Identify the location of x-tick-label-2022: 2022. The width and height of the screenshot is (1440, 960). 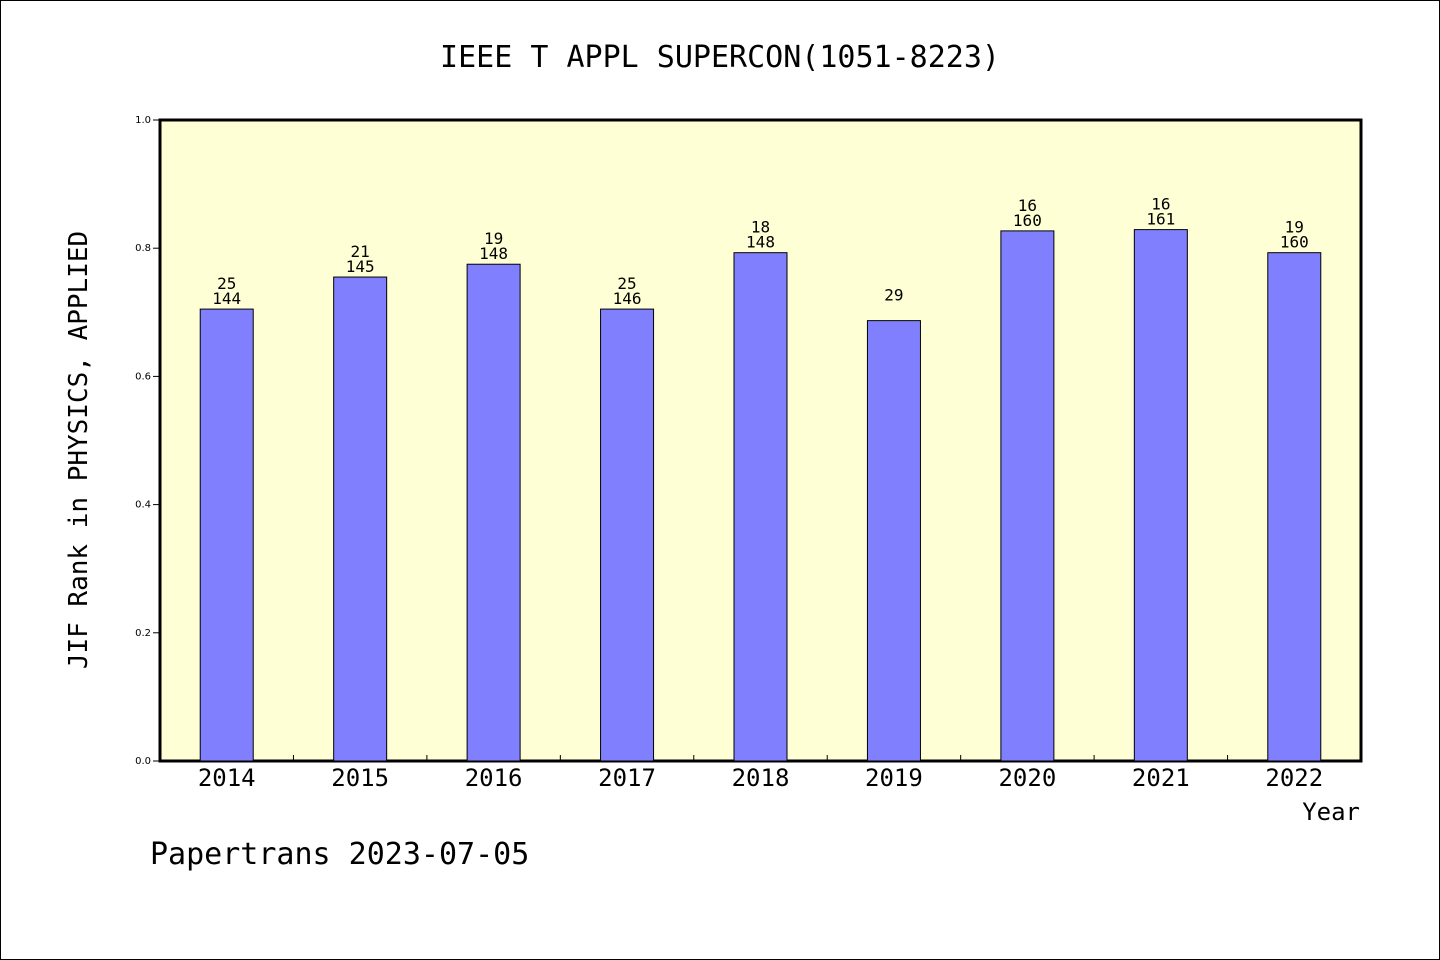
(1294, 778).